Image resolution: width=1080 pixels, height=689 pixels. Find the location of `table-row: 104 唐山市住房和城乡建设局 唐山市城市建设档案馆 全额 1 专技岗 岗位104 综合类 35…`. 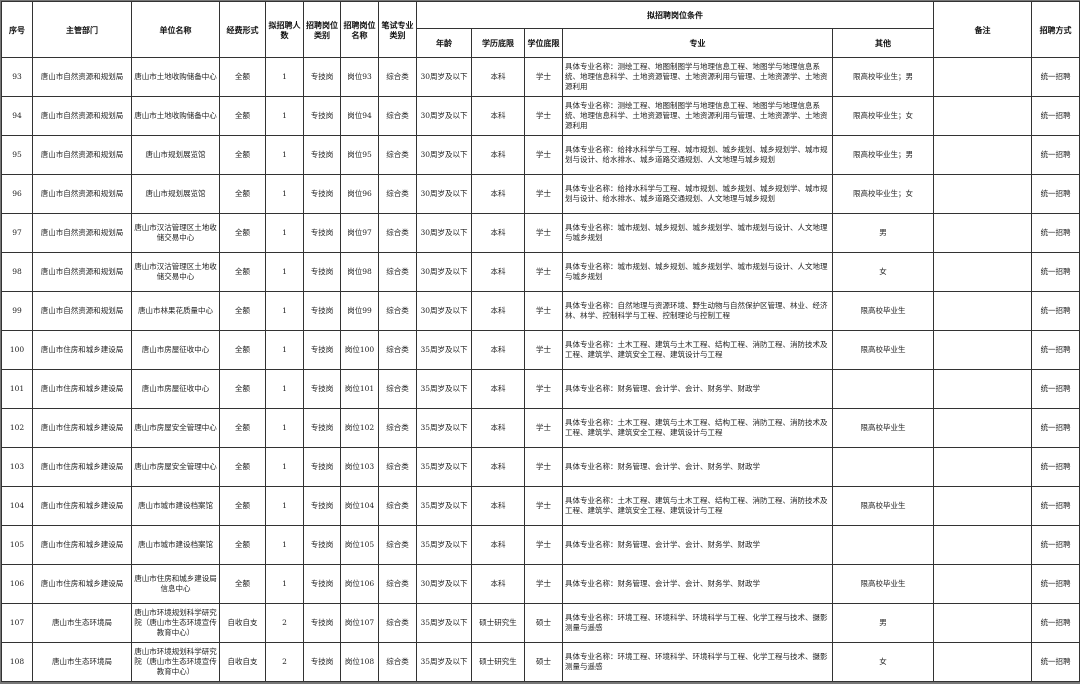

table-row: 104 唐山市住房和城乡建设局 唐山市城市建设档案馆 全额 1 专技岗 岗位104 综合类 35… is located at coordinates (540, 506).